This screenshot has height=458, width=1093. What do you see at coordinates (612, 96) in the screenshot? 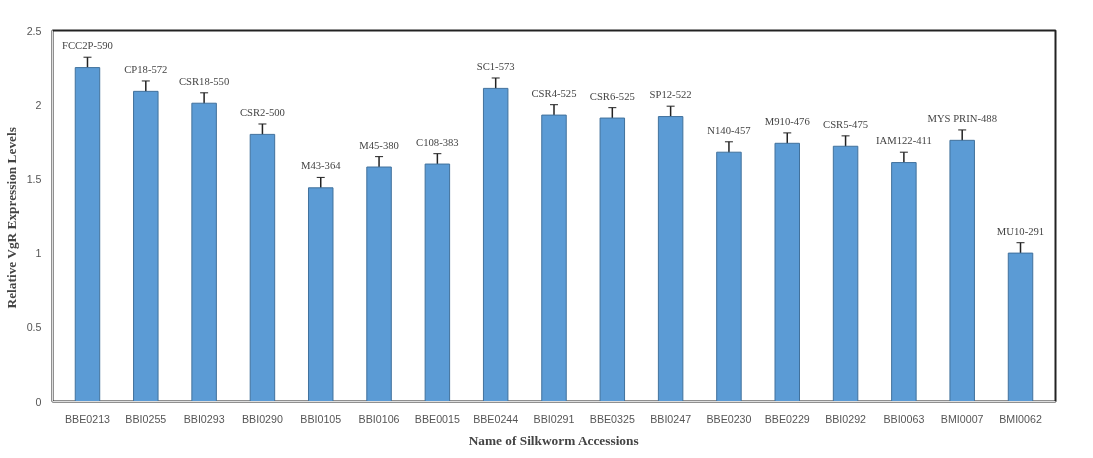
I see `annotation: CSR6-525` at bounding box center [612, 96].